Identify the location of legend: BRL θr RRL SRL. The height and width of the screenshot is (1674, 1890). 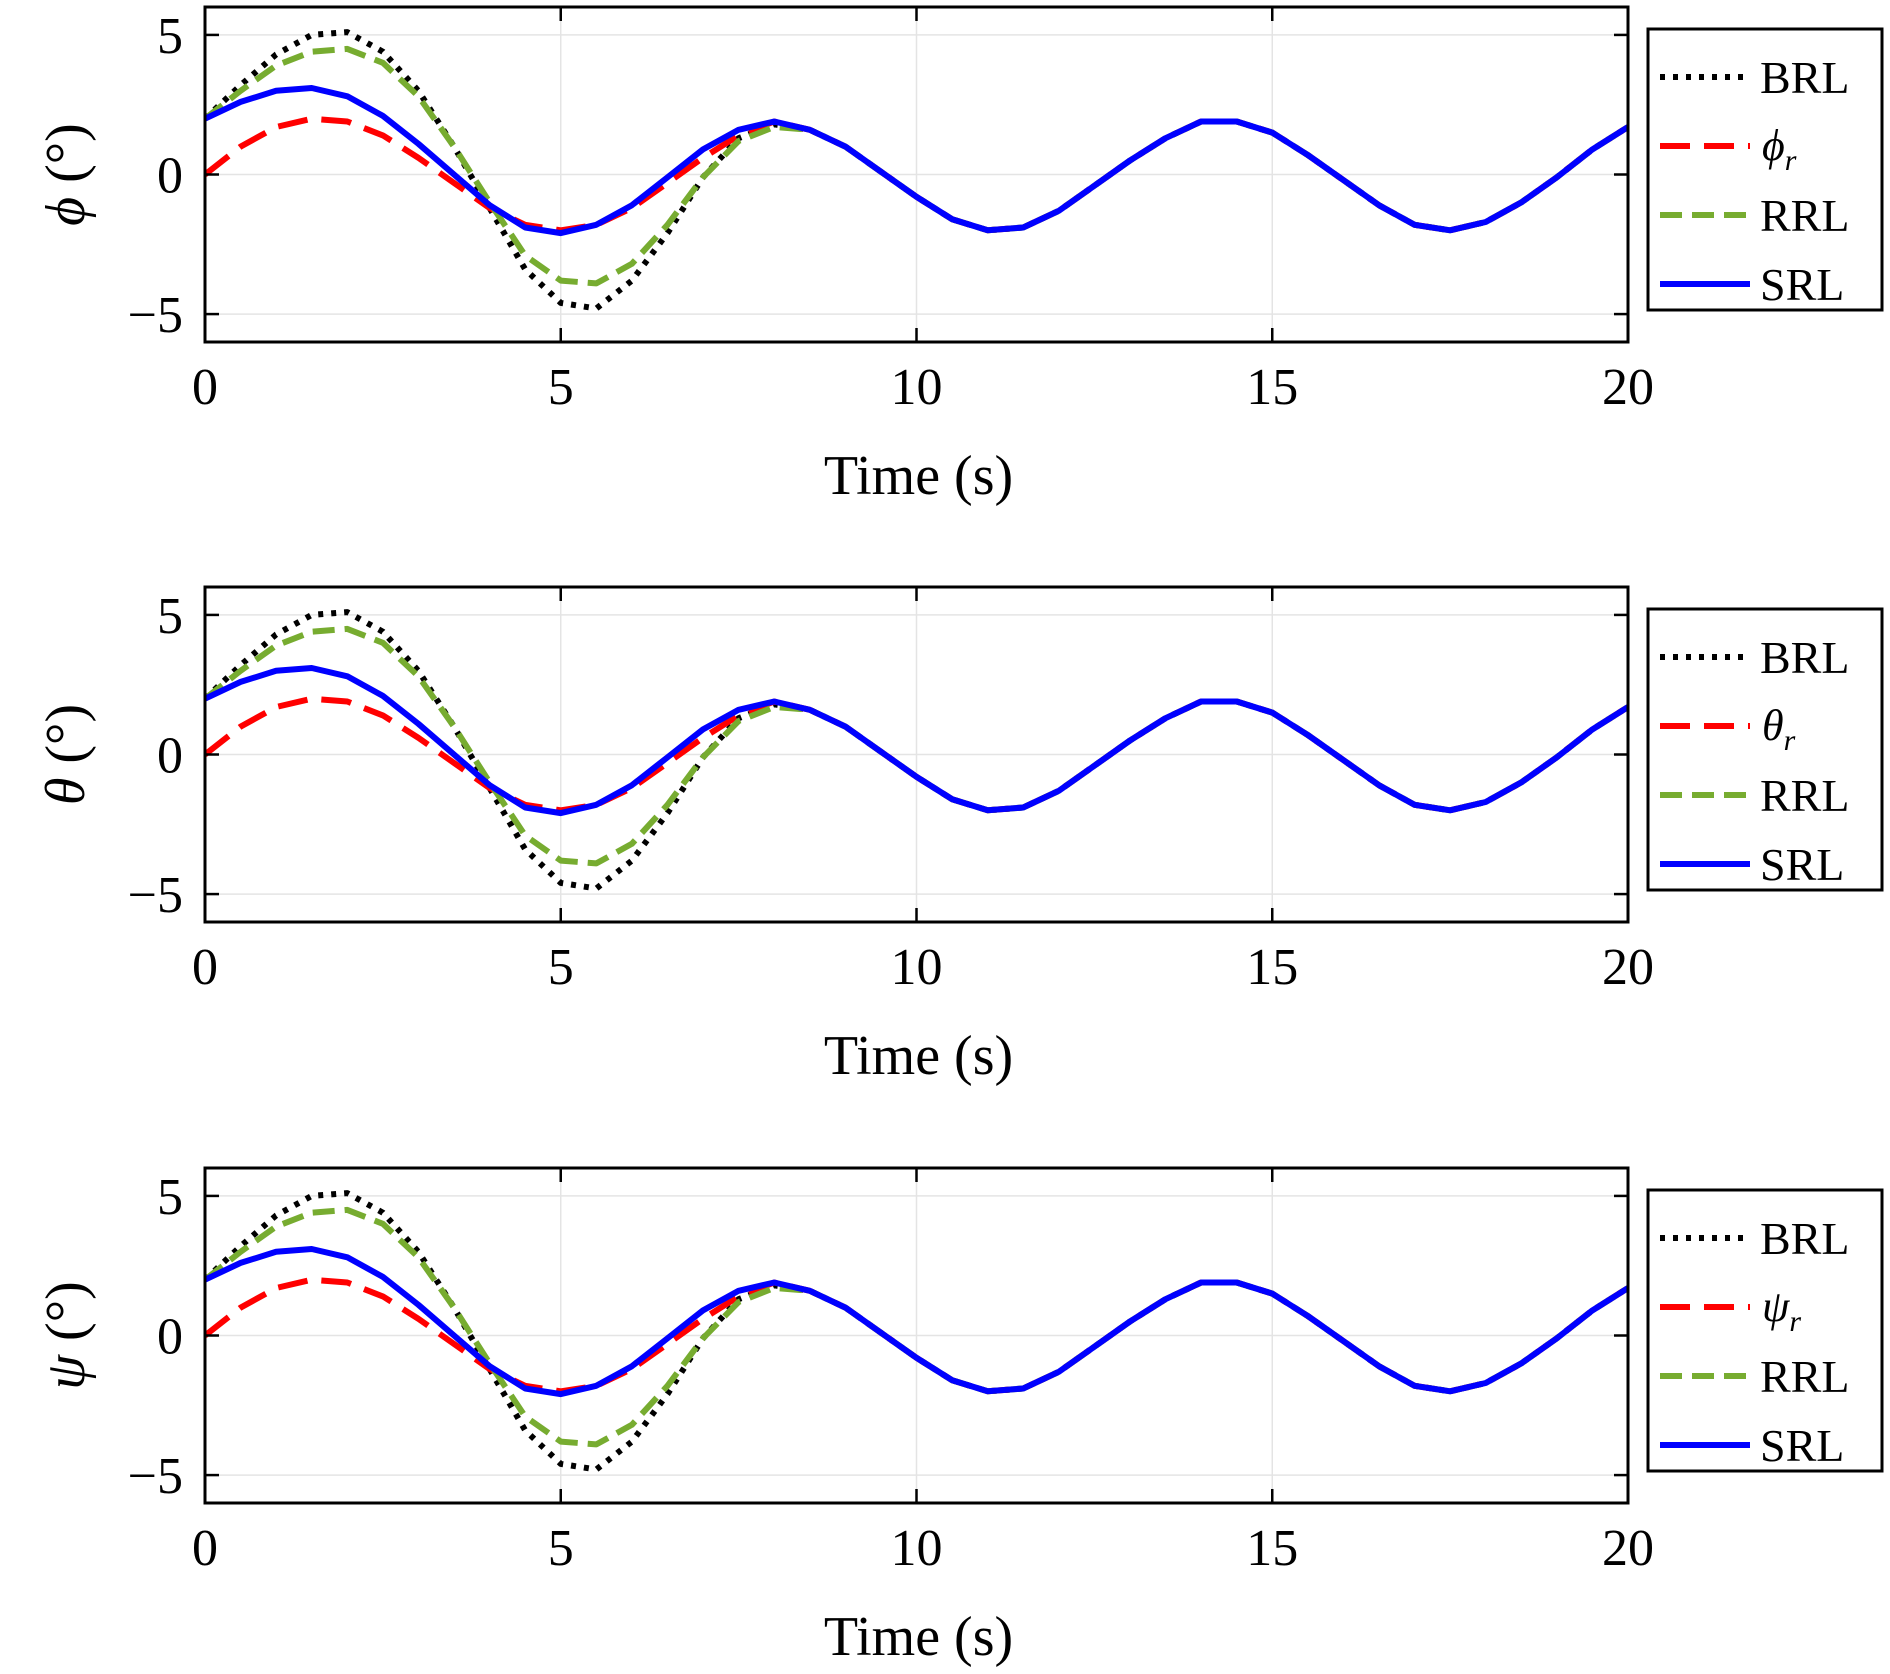
(1765, 749).